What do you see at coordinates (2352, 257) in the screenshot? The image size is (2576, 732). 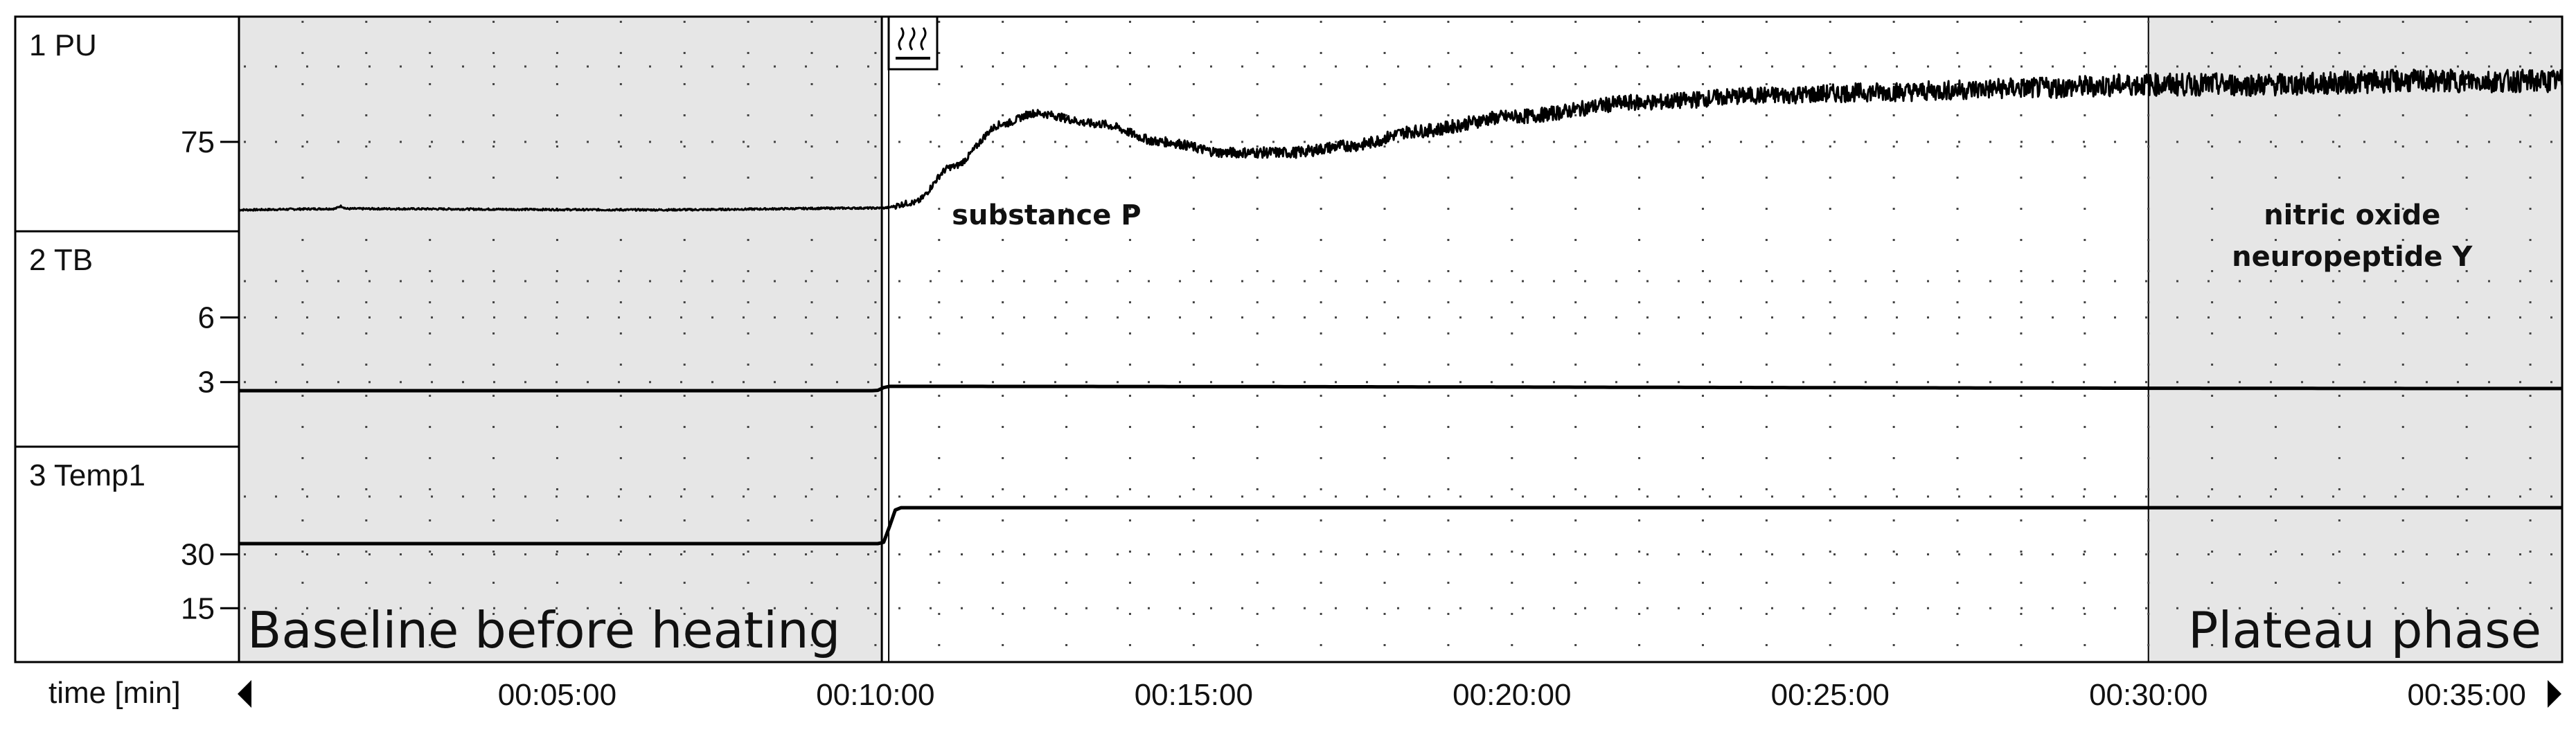 I see `annotation-label: neuropeptide Y` at bounding box center [2352, 257].